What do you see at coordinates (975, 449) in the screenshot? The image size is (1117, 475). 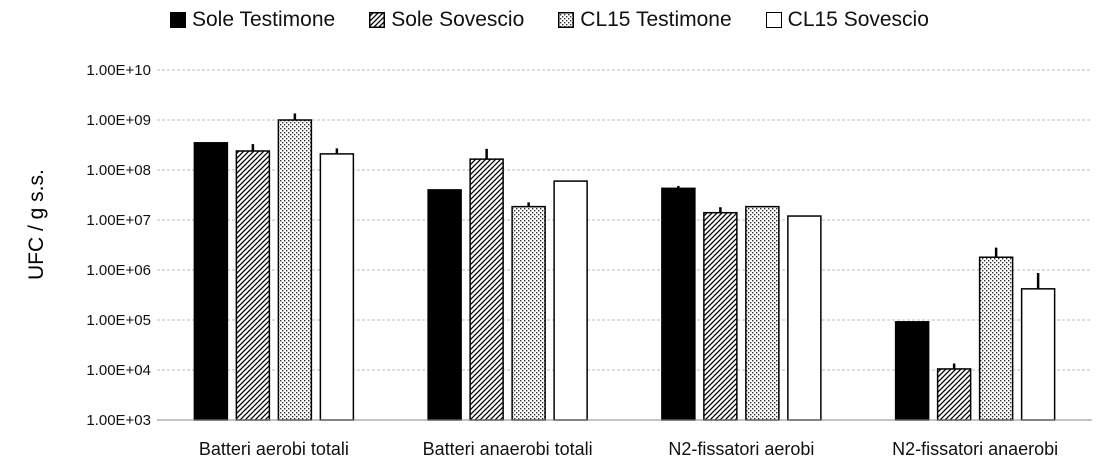 I see `x-tick-label: N2-fissatori anaerobi` at bounding box center [975, 449].